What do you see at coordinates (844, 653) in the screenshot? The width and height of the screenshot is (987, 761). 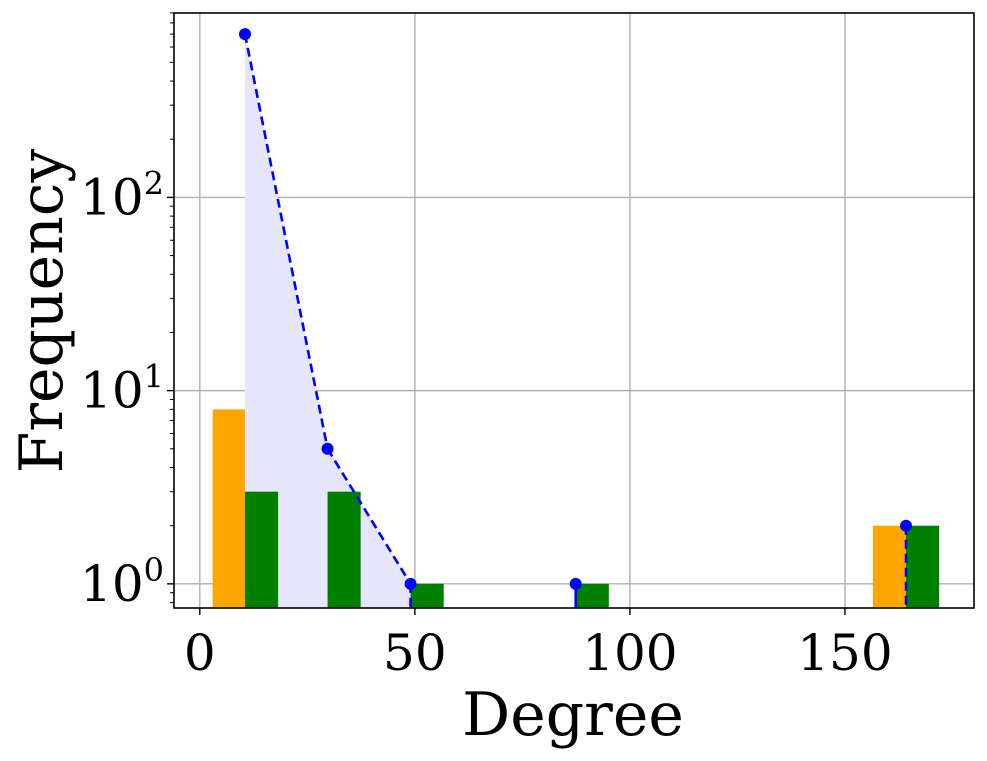 I see `x-tick-label: 150` at bounding box center [844, 653].